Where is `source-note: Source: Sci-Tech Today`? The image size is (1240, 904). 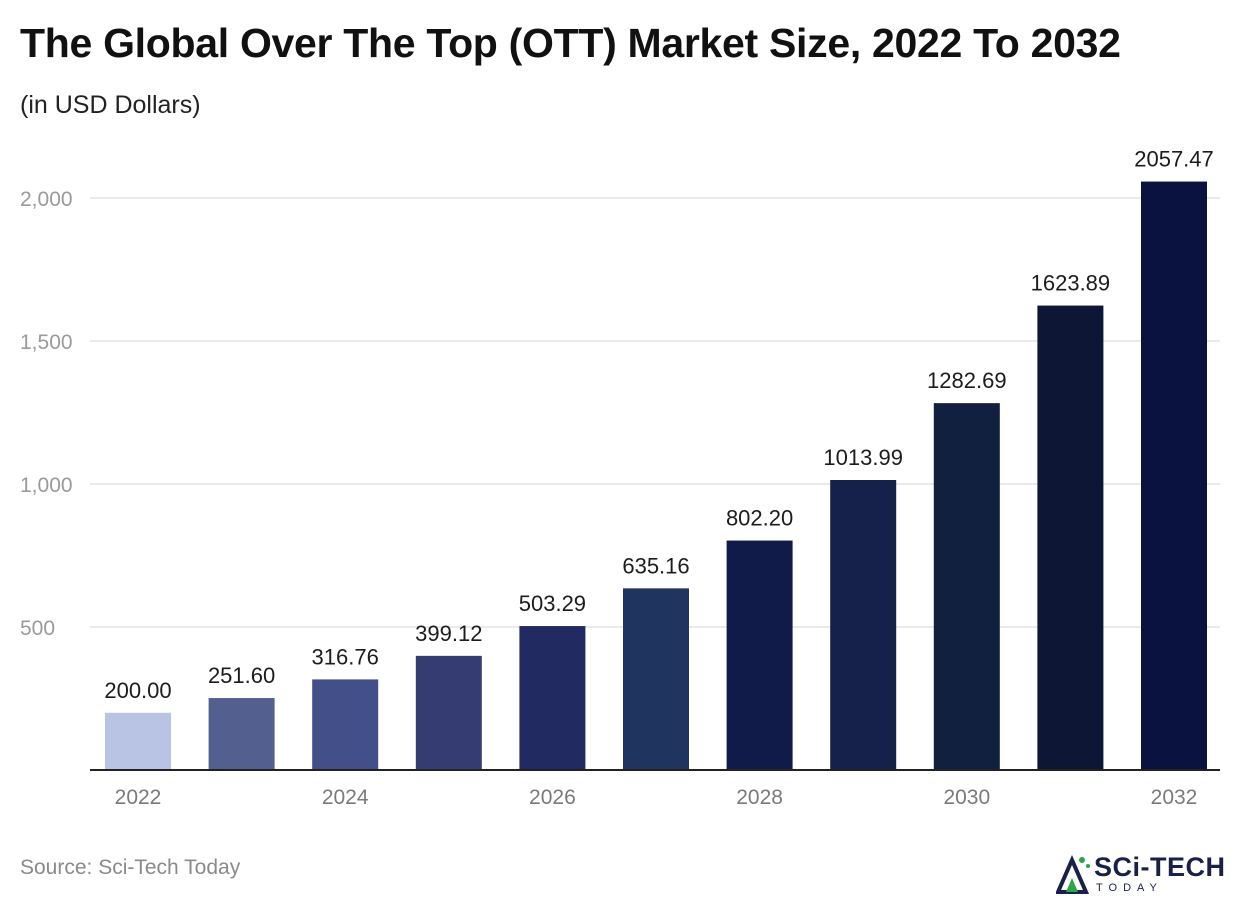 source-note: Source: Sci-Tech Today is located at coordinates (130, 867).